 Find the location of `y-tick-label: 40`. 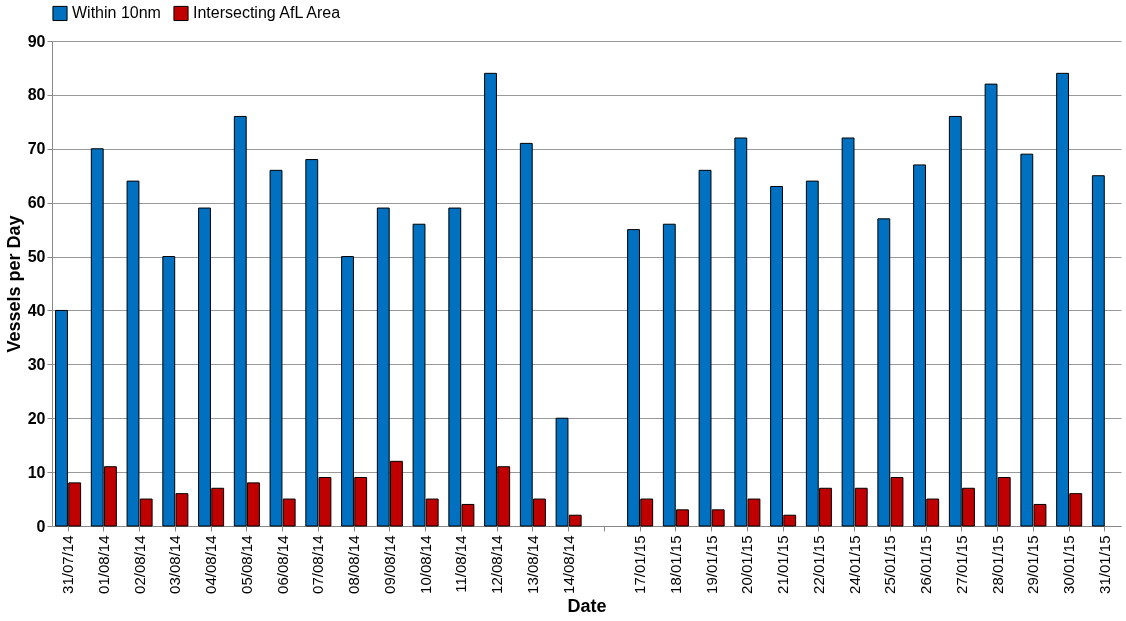

y-tick-label: 40 is located at coordinates (36, 310).